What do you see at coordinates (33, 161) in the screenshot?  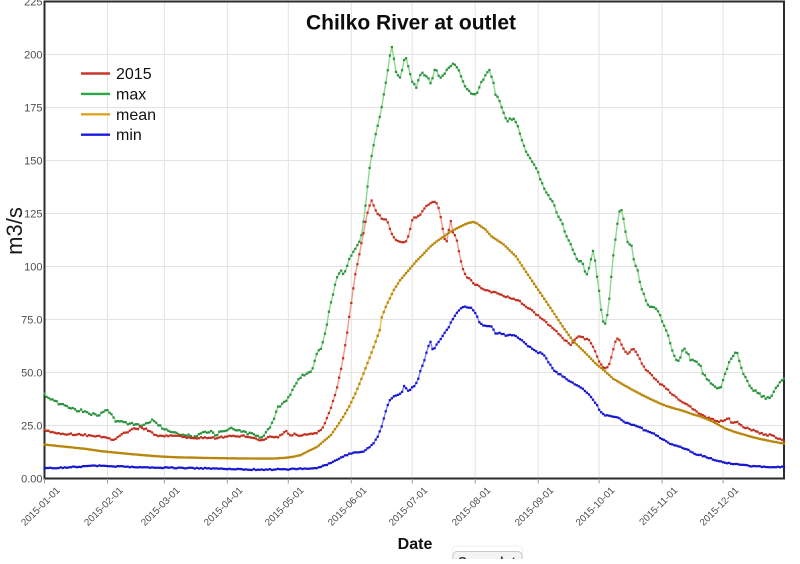 I see `svg-text: 150` at bounding box center [33, 161].